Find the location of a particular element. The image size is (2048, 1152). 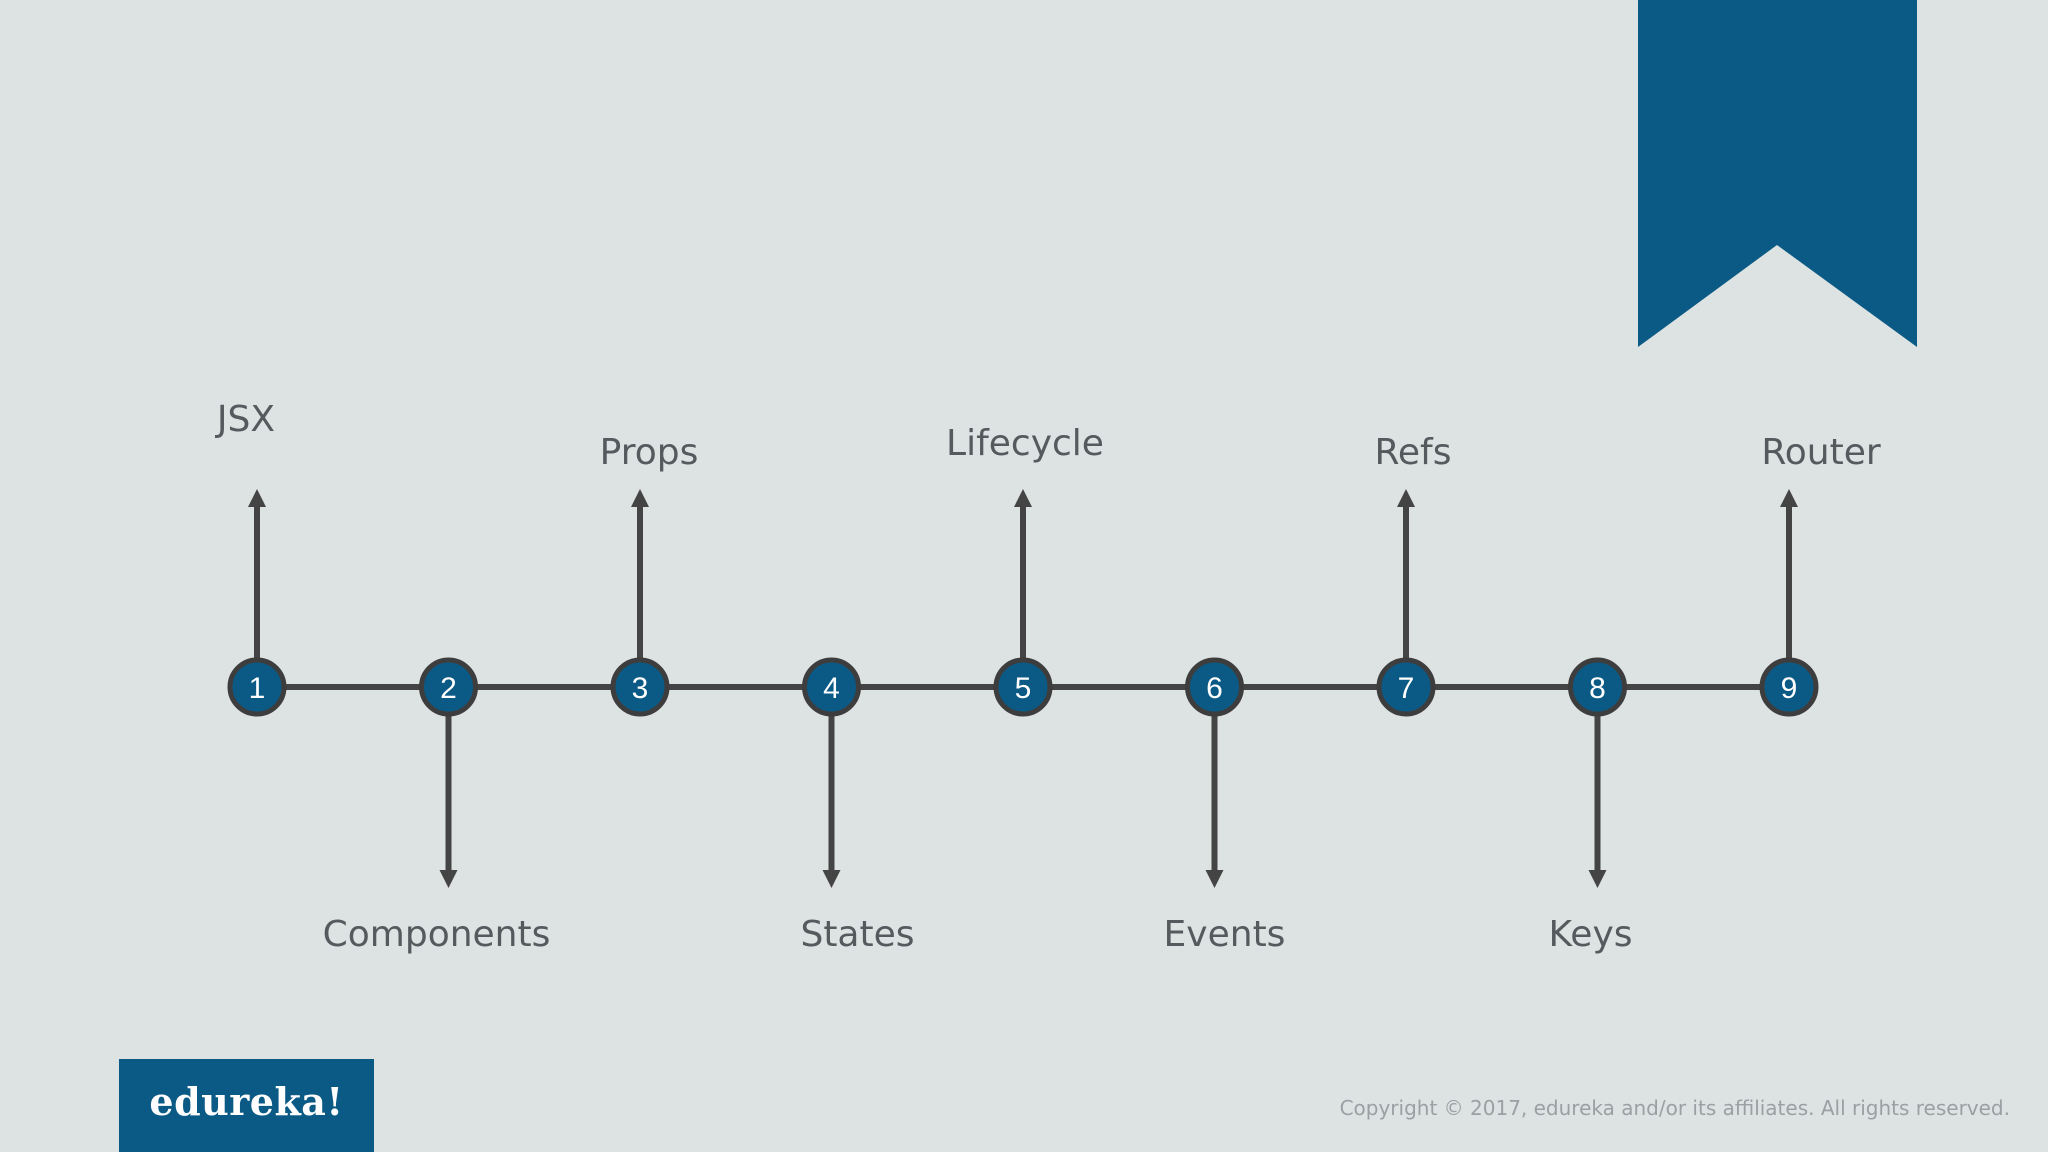

step-label: Components is located at coordinates (437, 934).